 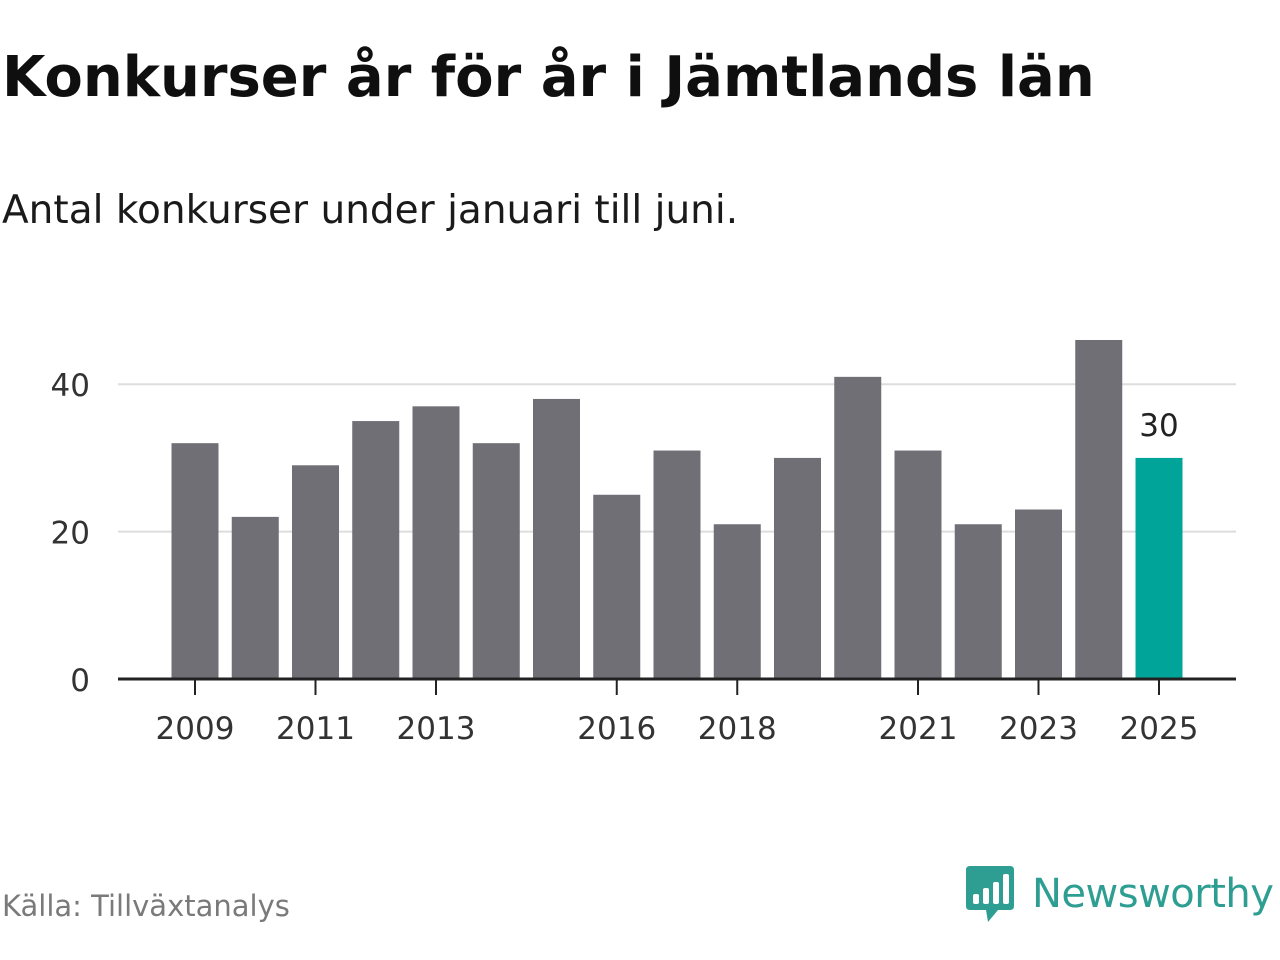 I want to click on bar-2024, so click(x=1099, y=509).